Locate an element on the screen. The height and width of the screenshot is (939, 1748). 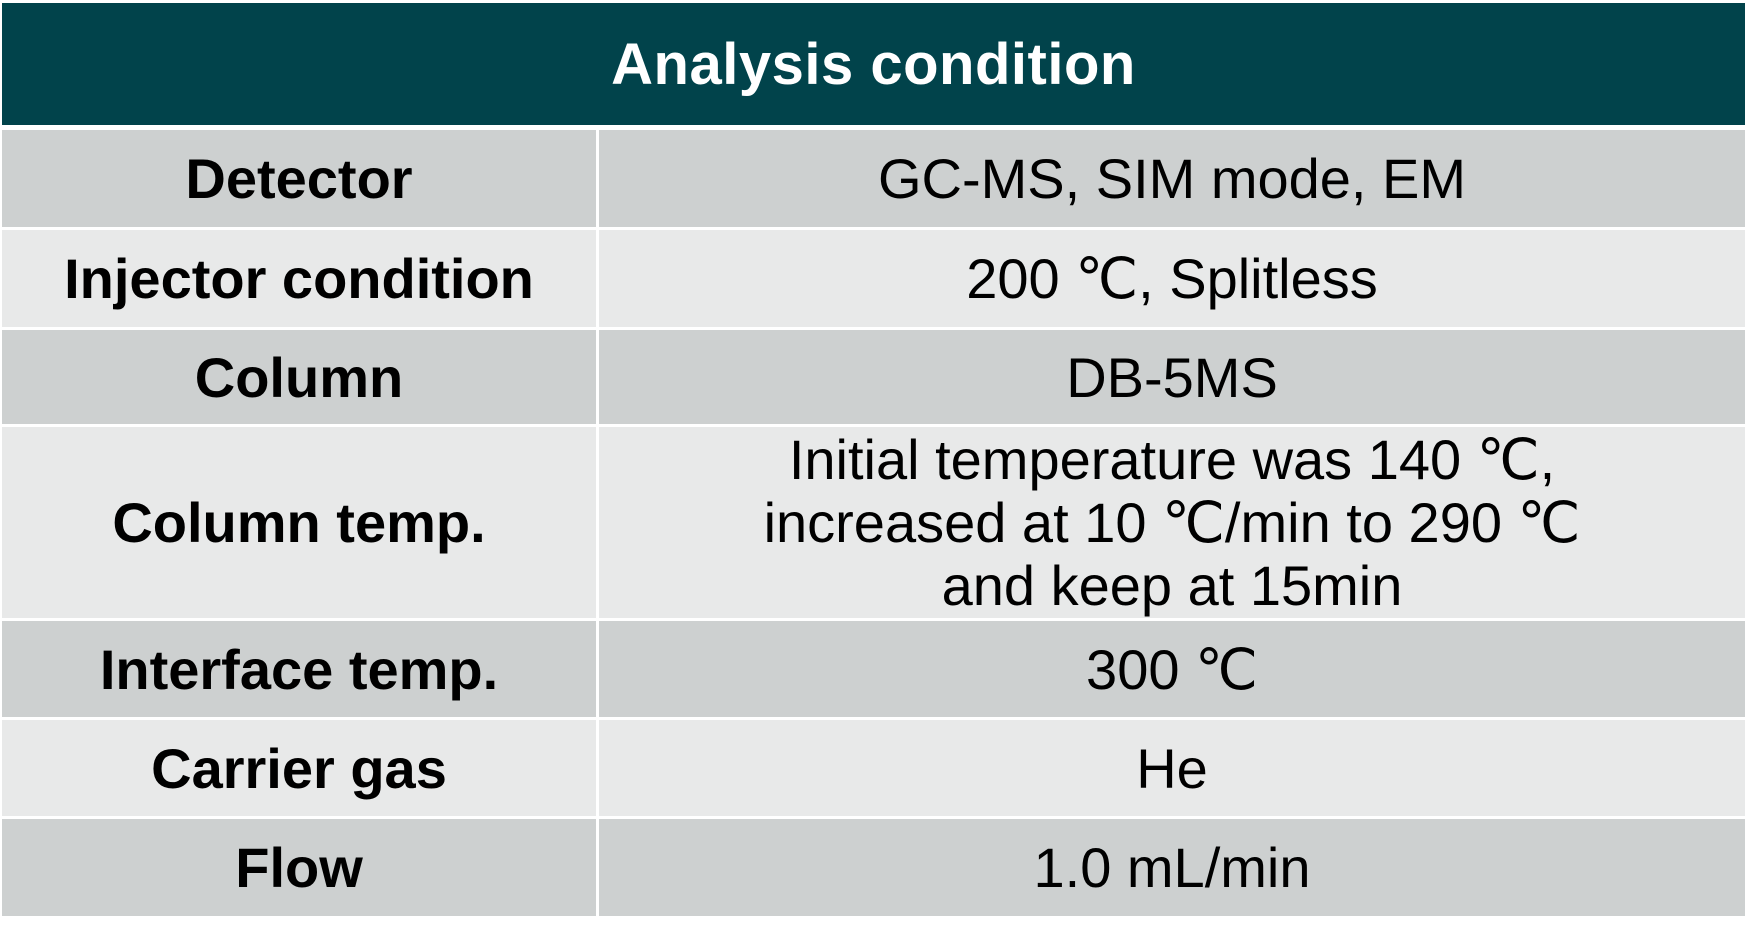
row-label: Injector condition is located at coordinates (300, 278).